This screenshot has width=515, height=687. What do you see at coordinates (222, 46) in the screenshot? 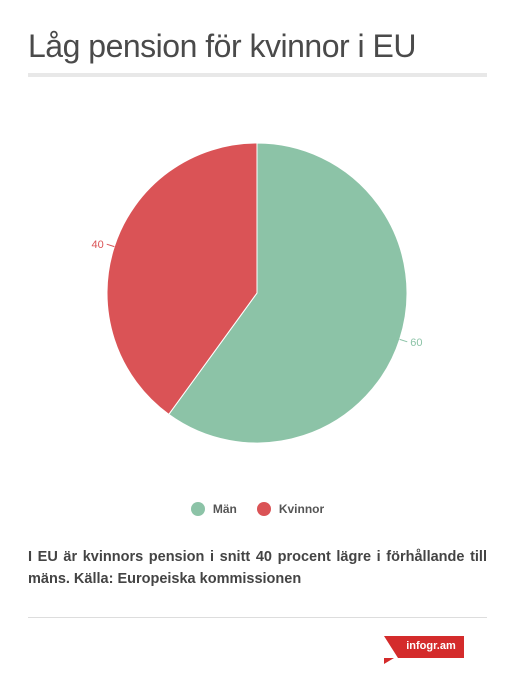
I see `chart-title: Låg pension för kvinnor i EU` at bounding box center [222, 46].